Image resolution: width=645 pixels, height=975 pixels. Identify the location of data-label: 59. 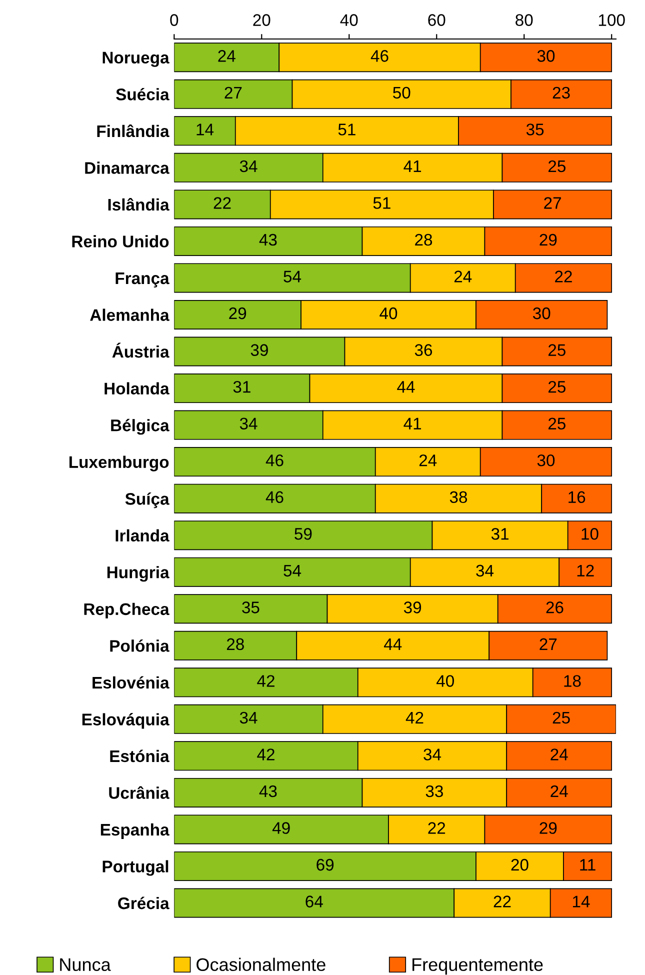
(303, 534).